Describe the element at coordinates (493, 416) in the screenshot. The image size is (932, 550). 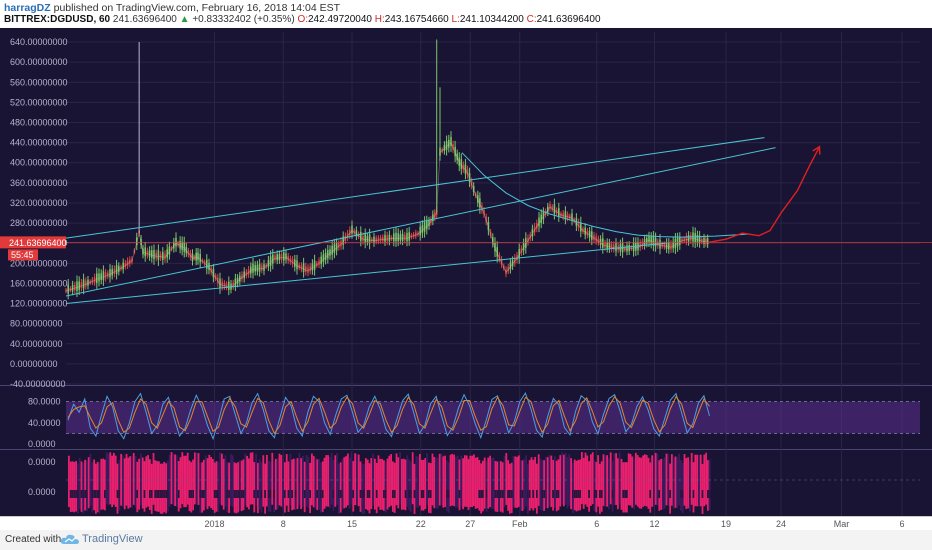
I see `stochastic-pane` at that location.